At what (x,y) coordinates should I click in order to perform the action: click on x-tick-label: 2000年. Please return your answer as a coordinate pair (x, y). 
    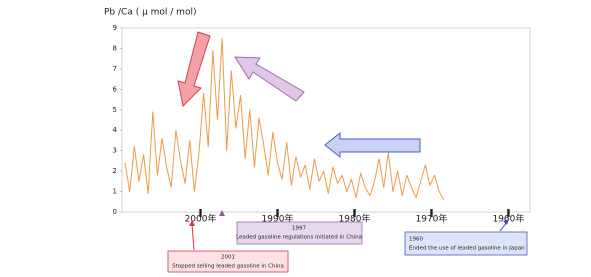
    Looking at the image, I should click on (201, 219).